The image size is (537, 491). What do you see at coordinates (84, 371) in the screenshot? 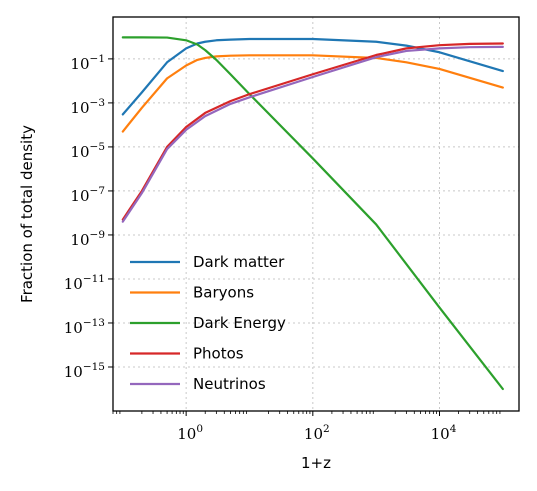
I see `y-tick-label-7: 10⁻¹⁵` at bounding box center [84, 371].